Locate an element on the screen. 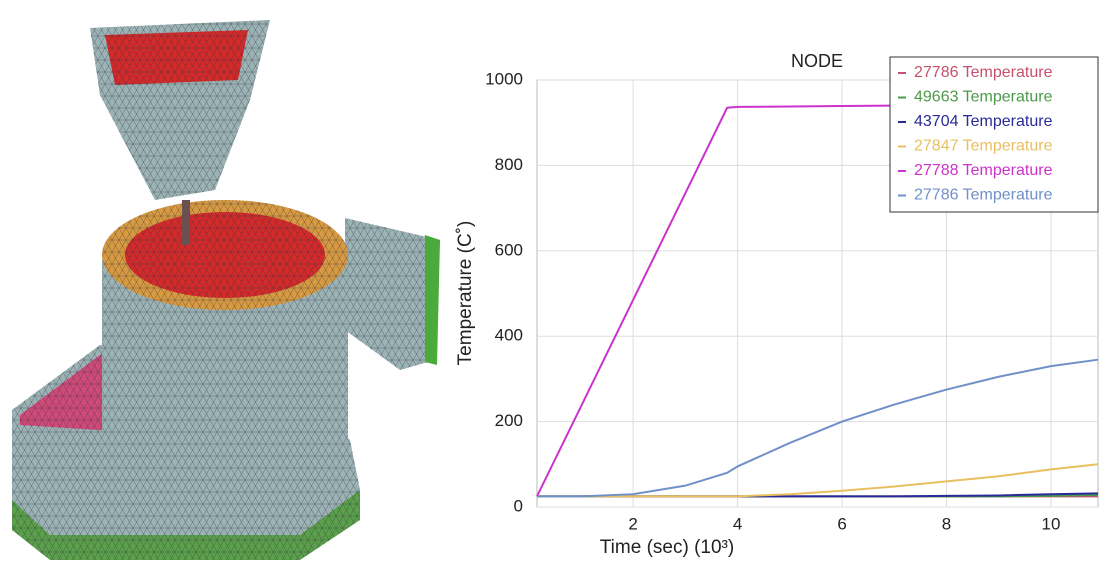 Image resolution: width=1099 pixels, height=568 pixels. x-tick-label: 6 is located at coordinates (841, 523).